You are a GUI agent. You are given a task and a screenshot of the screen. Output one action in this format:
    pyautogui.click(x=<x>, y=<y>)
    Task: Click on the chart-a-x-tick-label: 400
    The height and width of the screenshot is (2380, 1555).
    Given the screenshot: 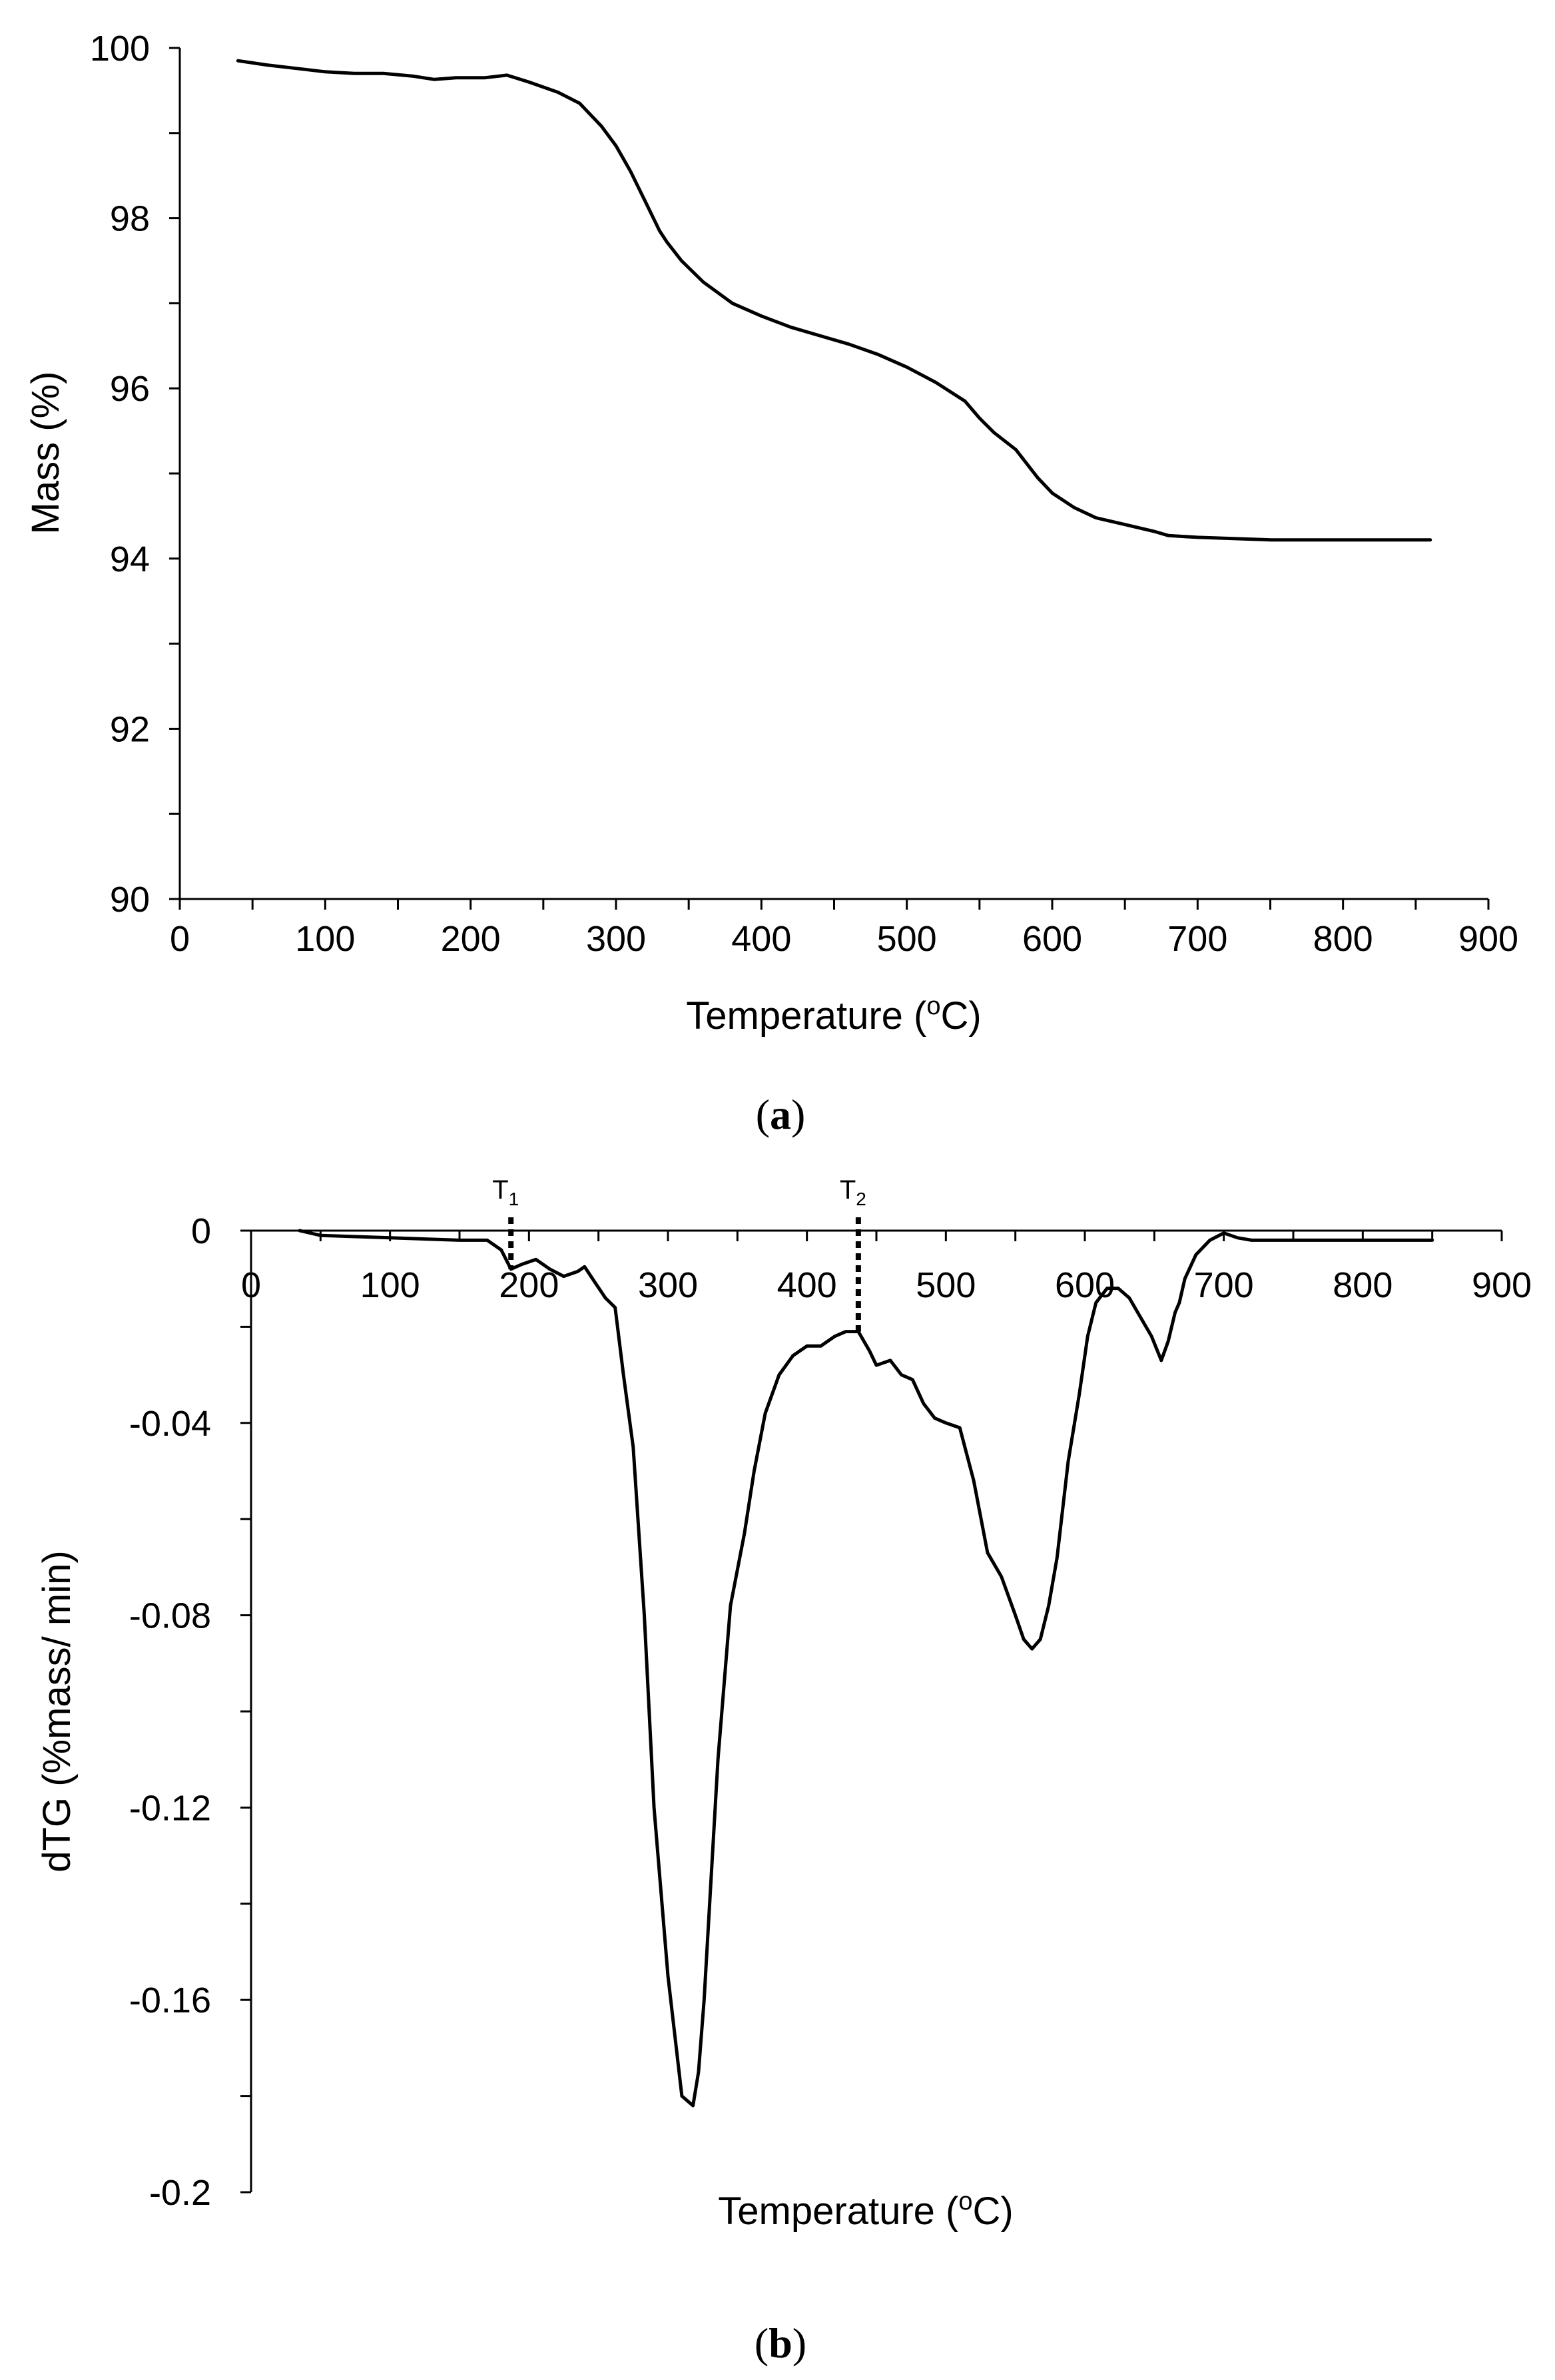 What is the action you would take?
    pyautogui.click(x=761, y=939)
    